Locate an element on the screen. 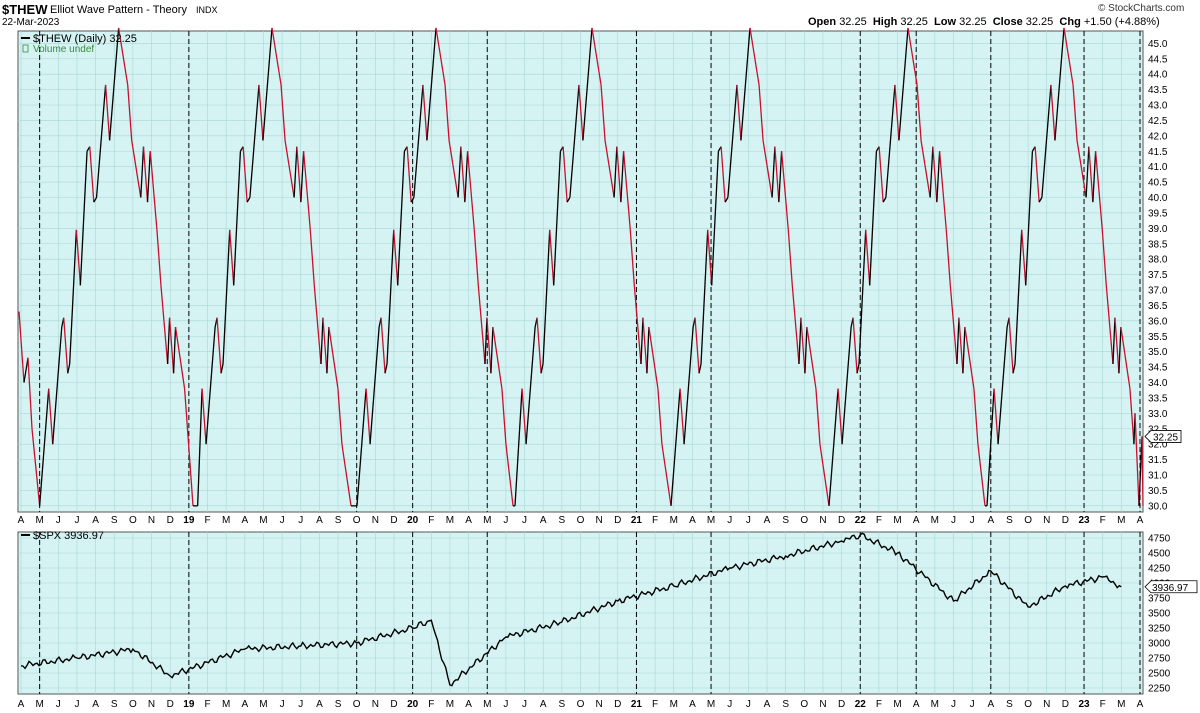 The image size is (1200, 713). open-value: 32.25 is located at coordinates (853, 22).